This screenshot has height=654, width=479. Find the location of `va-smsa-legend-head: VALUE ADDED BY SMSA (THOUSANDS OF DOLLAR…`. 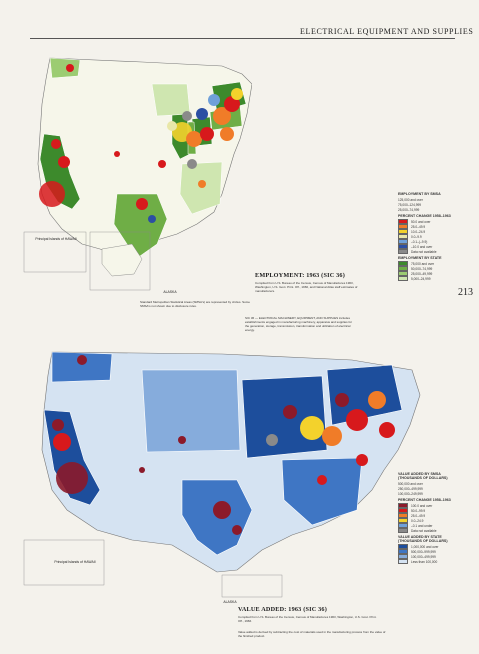

va-smsa-legend-head: VALUE ADDED BY SMSA (THOUSANDS OF DOLLAR… is located at coordinates (423, 476).